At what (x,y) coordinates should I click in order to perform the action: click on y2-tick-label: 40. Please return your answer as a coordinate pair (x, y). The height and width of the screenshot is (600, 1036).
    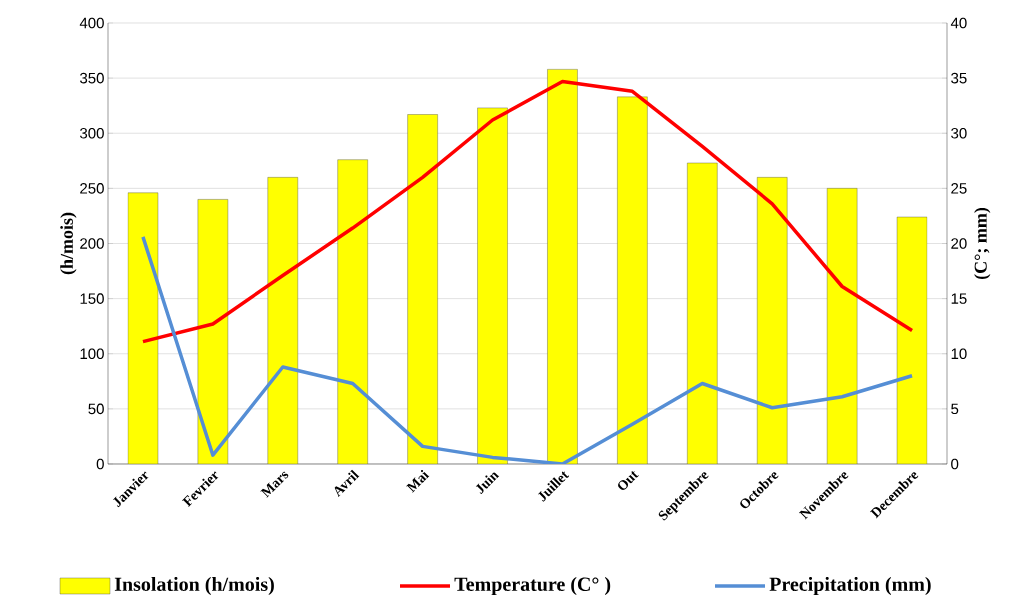
    Looking at the image, I should click on (958, 23).